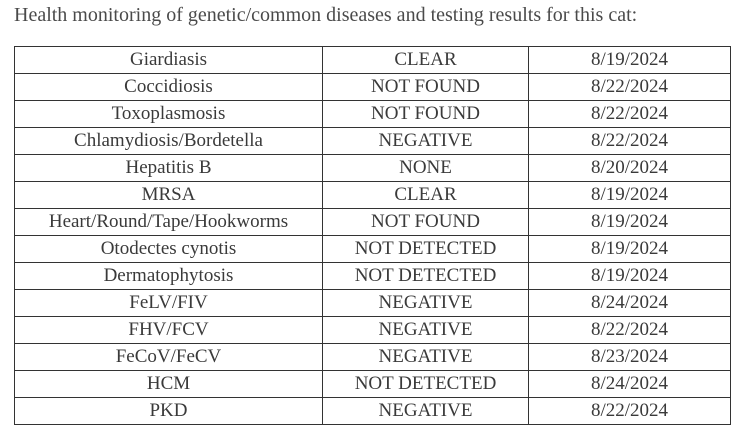 The height and width of the screenshot is (433, 741). I want to click on table-row: Chlamydiosis/Bordetella NEGATIVE 8/22/2024, so click(372, 141).